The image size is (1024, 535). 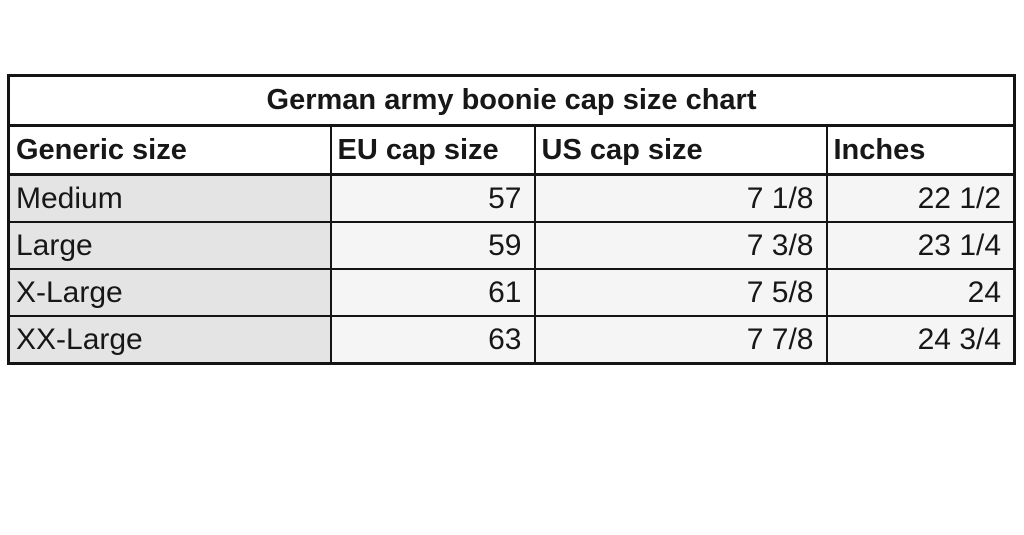 What do you see at coordinates (432, 198) in the screenshot?
I see `cell-eu-cap-size: 57` at bounding box center [432, 198].